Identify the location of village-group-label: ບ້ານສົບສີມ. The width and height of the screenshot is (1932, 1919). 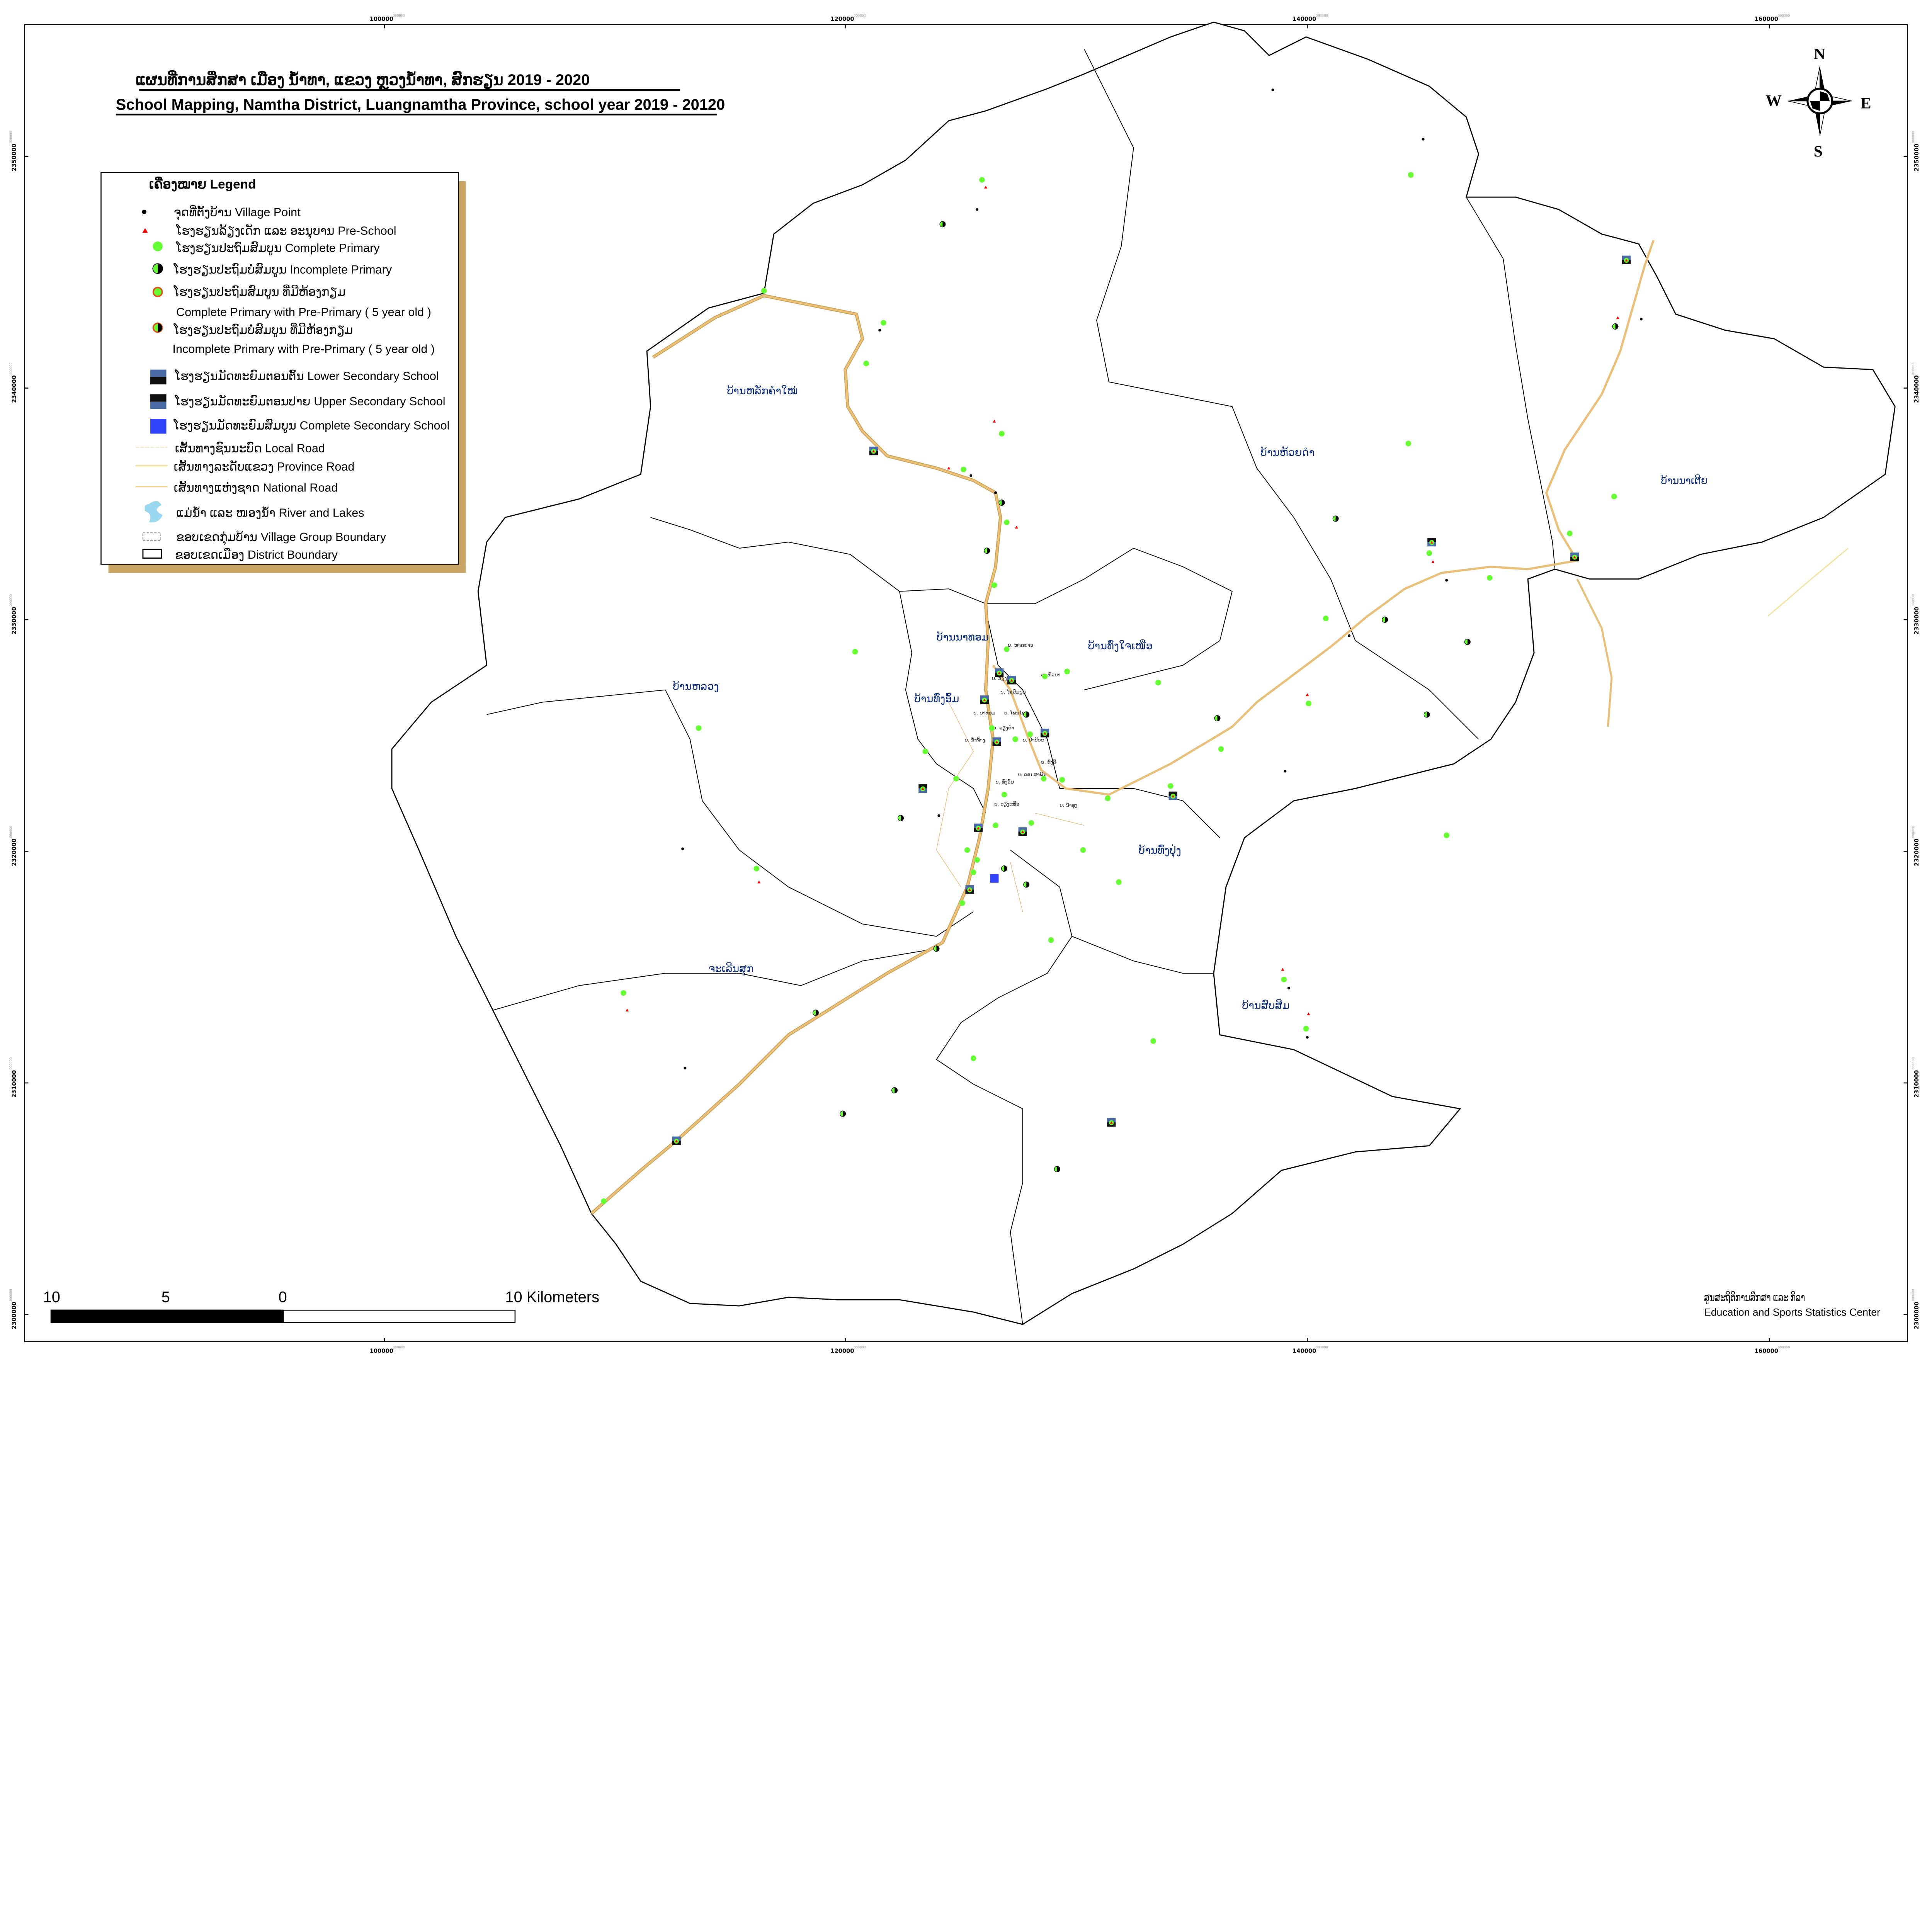
(1265, 1005).